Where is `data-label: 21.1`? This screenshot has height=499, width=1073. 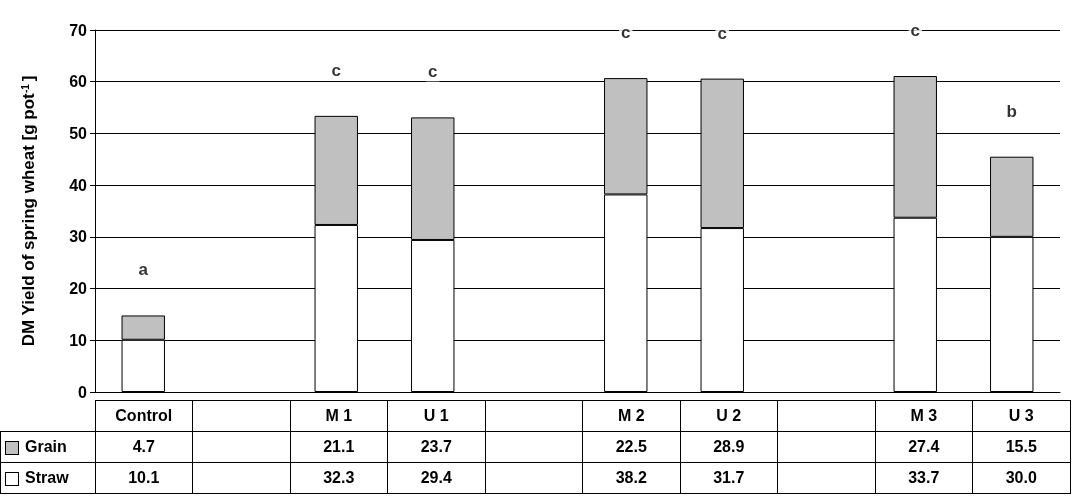
data-label: 21.1 is located at coordinates (339, 447).